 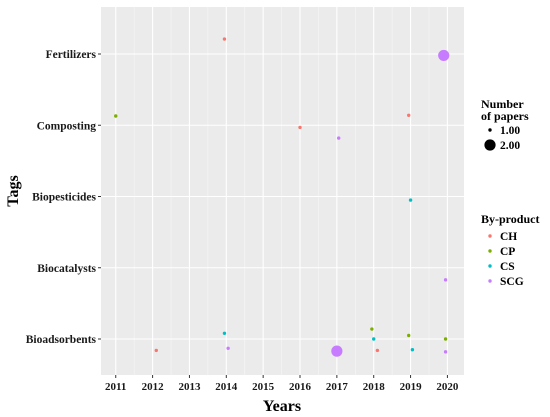 What do you see at coordinates (510, 131) in the screenshot?
I see `size-legend-label: 1.00` at bounding box center [510, 131].